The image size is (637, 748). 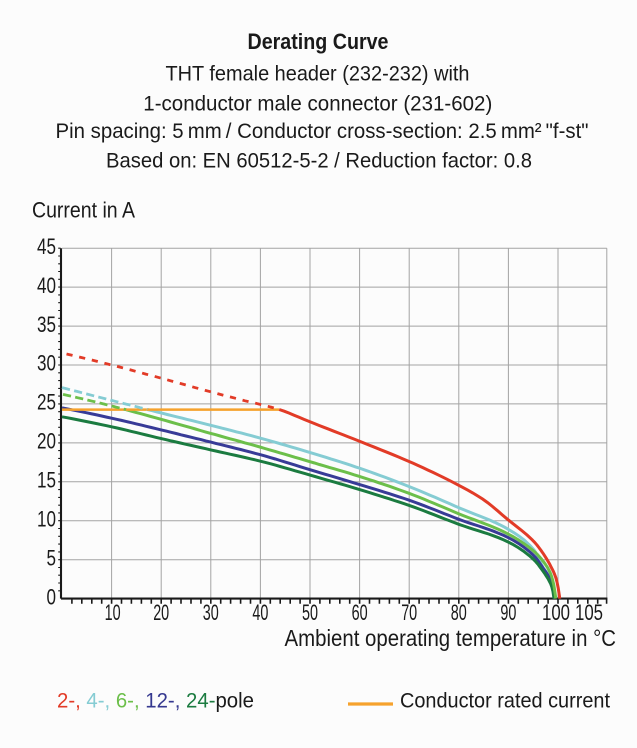 I want to click on svg-text: 50, so click(x=310, y=612).